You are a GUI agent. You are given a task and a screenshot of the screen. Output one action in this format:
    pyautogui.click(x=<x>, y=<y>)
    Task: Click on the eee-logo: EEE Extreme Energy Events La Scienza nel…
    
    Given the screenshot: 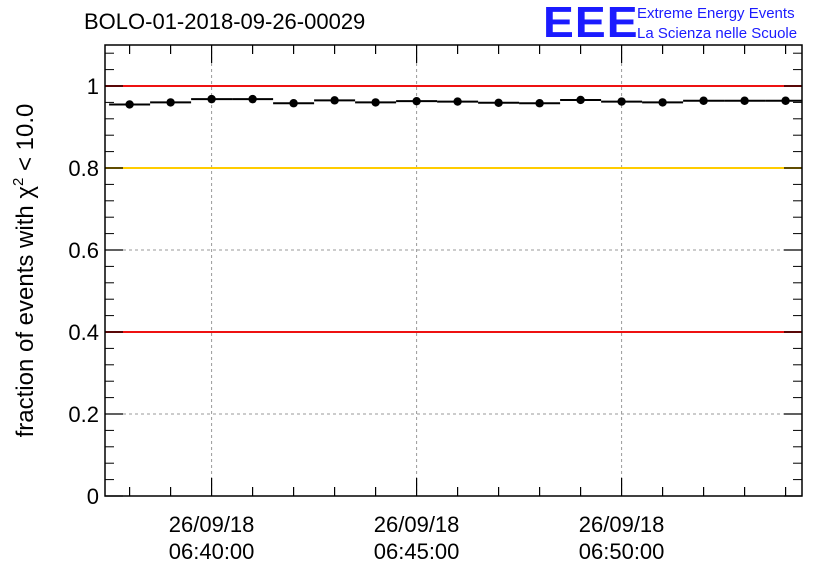 What is the action you would take?
    pyautogui.click(x=688, y=23)
    